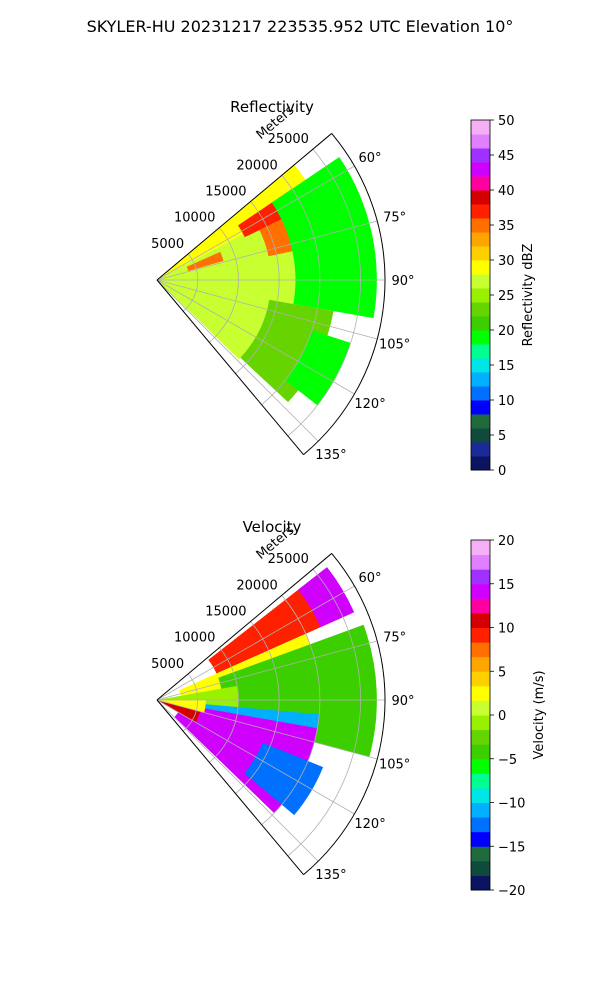 The height and width of the screenshot is (1004, 600). What do you see at coordinates (394, 765) in the screenshot?
I see `azimuth-tick-label: 105°` at bounding box center [394, 765].